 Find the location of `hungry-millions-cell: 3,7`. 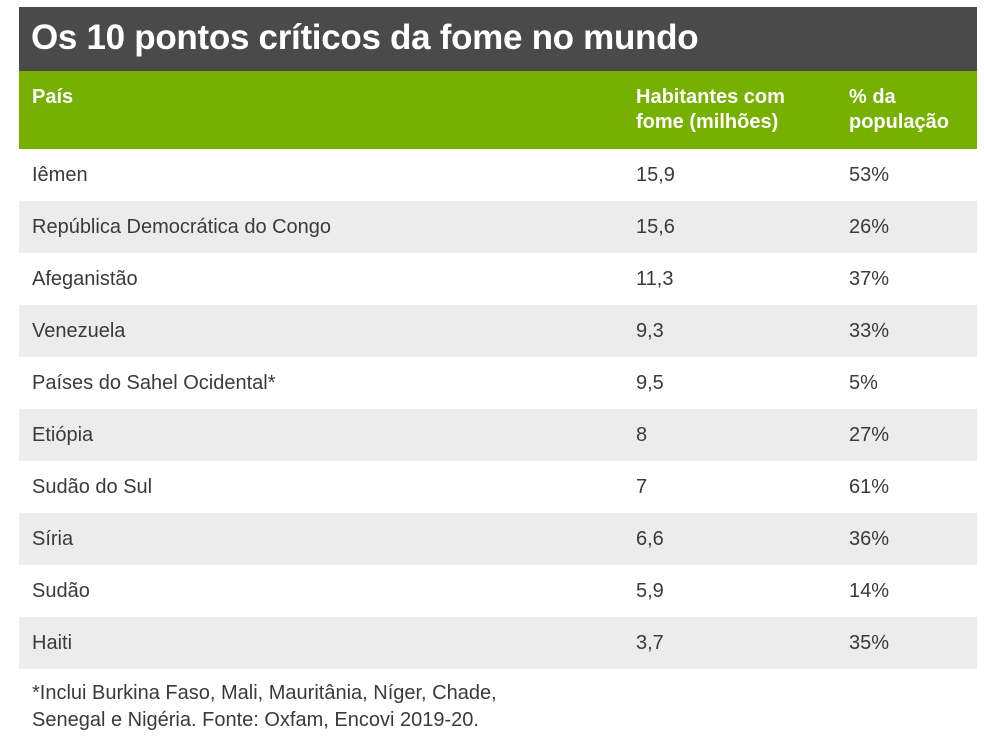

hungry-millions-cell: 3,7 is located at coordinates (650, 643).